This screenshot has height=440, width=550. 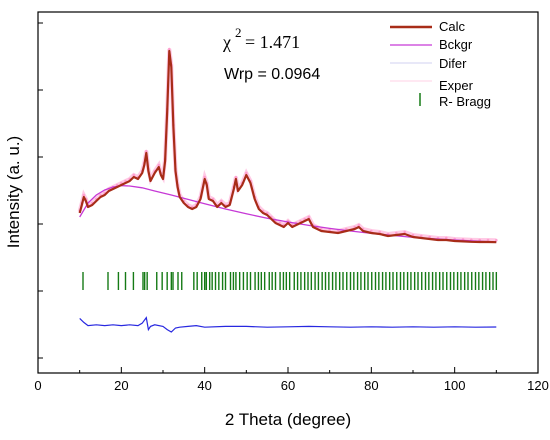 I want to click on legend-label-exper: Exper, so click(x=456, y=85).